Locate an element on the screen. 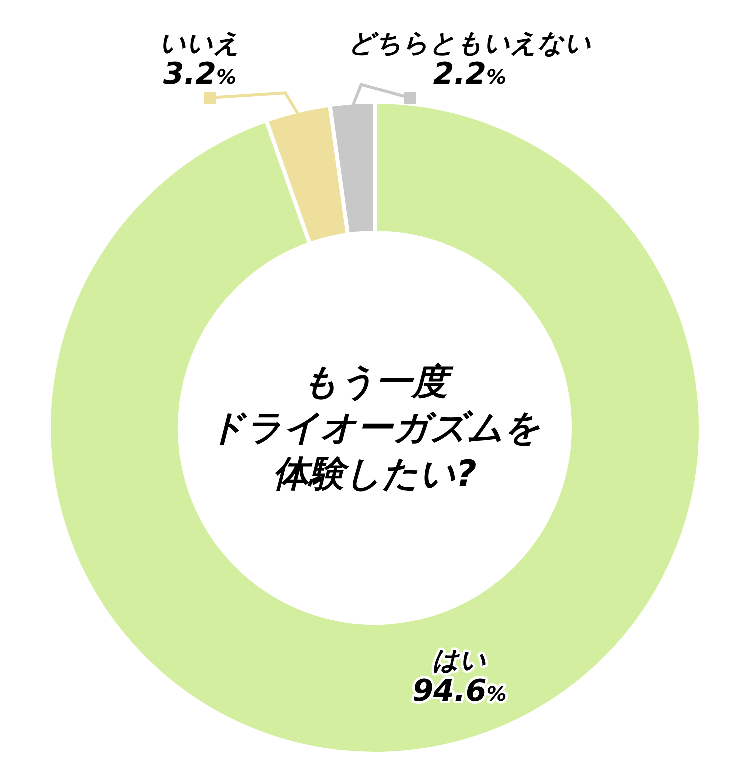 The width and height of the screenshot is (750, 774). data-label: 2.2% is located at coordinates (470, 74).